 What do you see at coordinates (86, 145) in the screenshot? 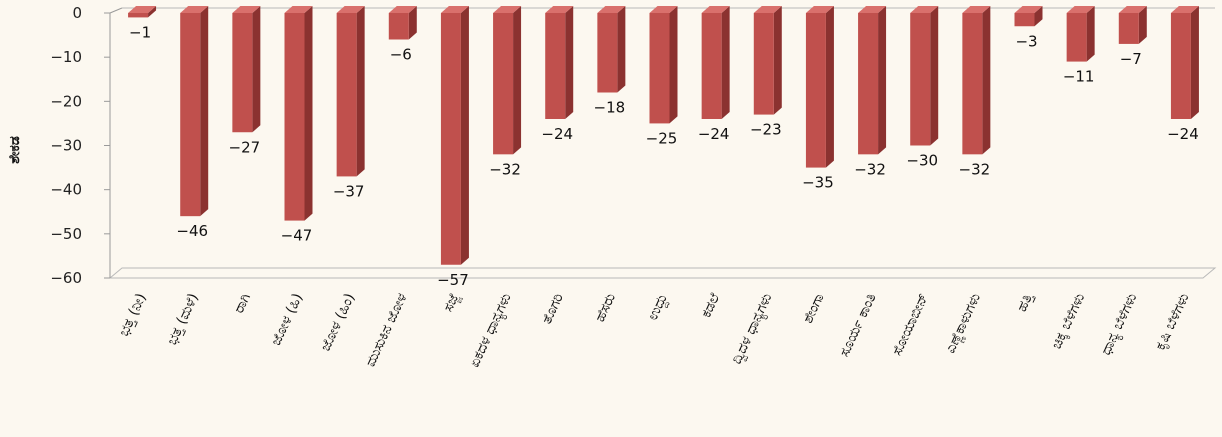
I see `y-axis-group: 0 −10 −20 −30 −40 −50 −60` at bounding box center [86, 145].